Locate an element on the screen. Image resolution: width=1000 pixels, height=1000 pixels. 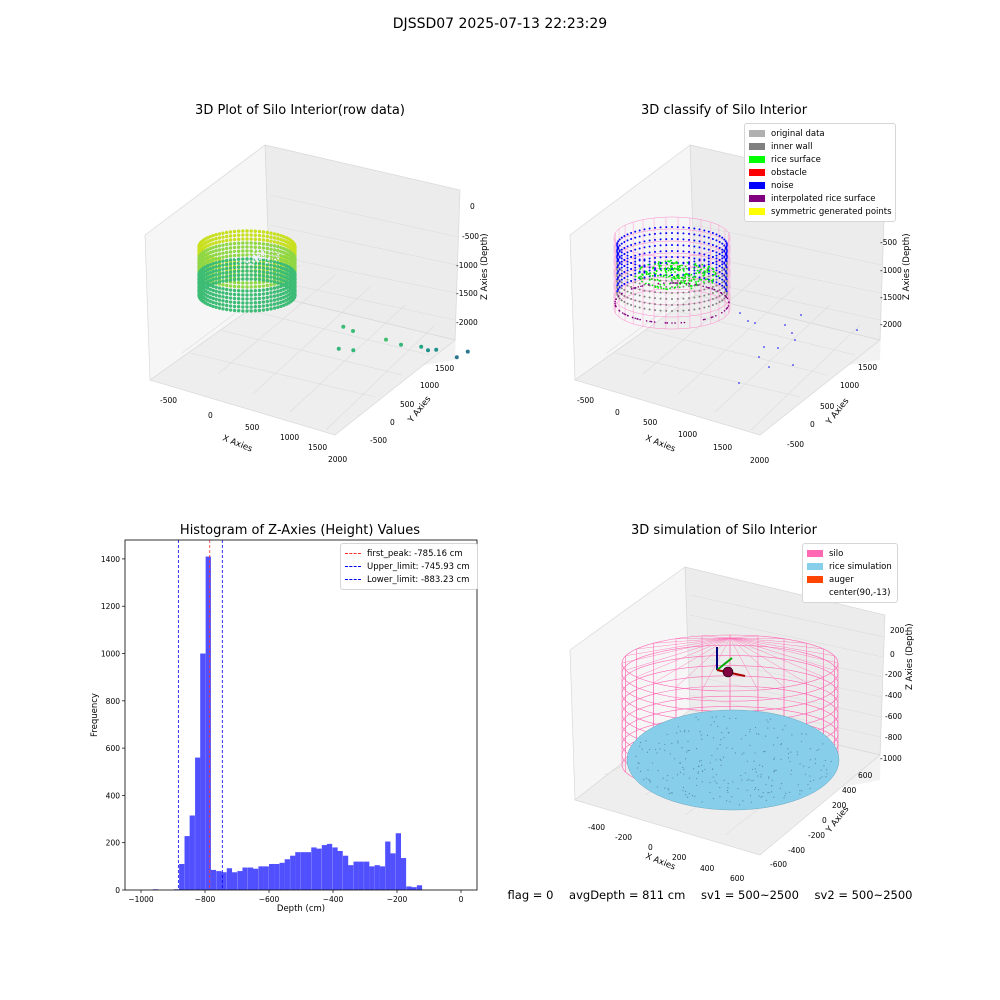
panel4-ytick: -200 is located at coordinates (816, 835).